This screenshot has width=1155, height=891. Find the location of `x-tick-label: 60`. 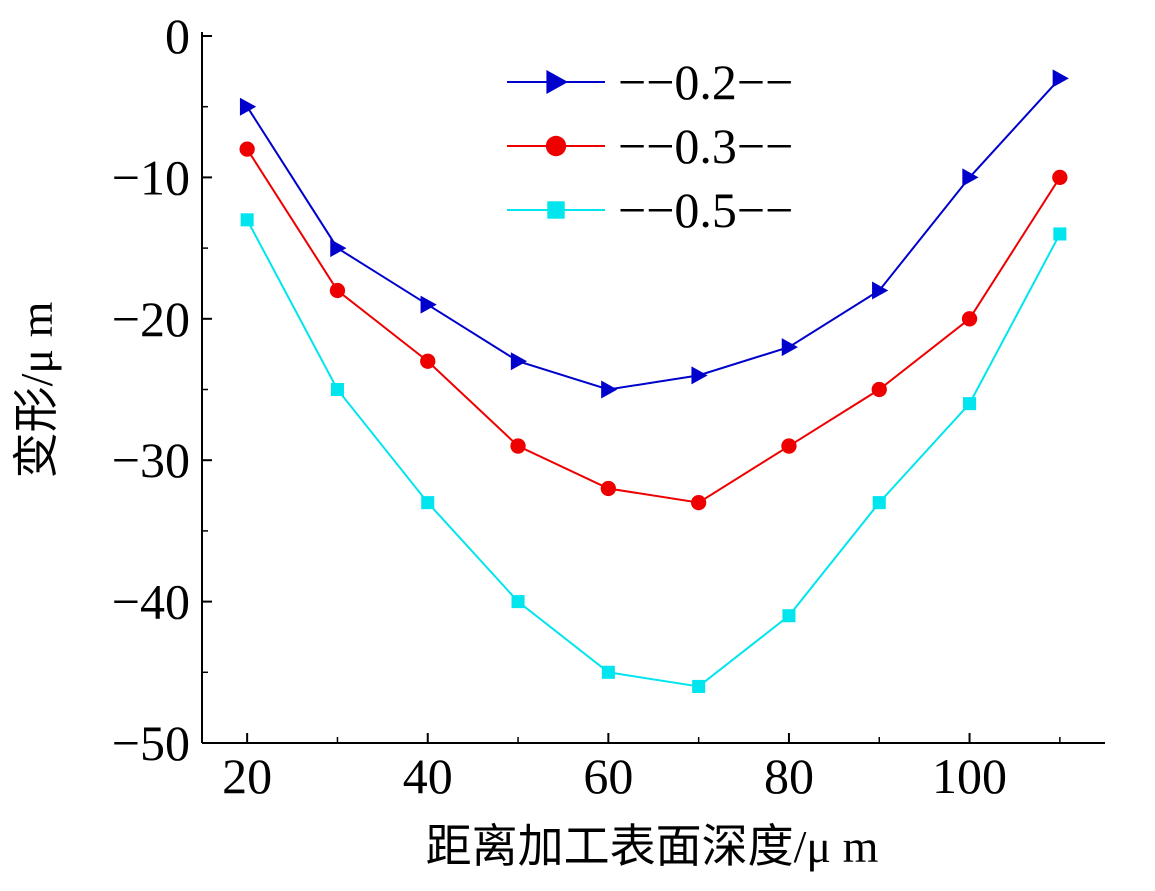

x-tick-label: 60 is located at coordinates (608, 776).